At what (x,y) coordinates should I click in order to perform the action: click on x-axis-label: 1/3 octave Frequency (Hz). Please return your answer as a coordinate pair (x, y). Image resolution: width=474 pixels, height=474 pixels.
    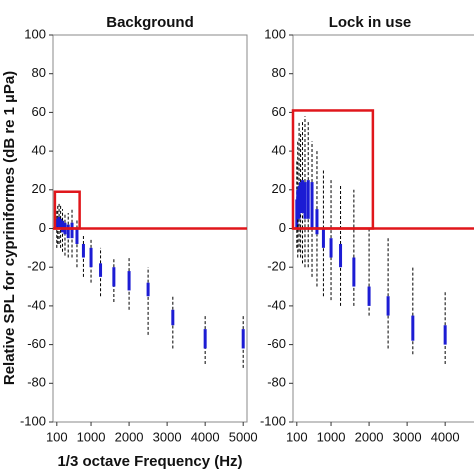
    Looking at the image, I should click on (149, 461).